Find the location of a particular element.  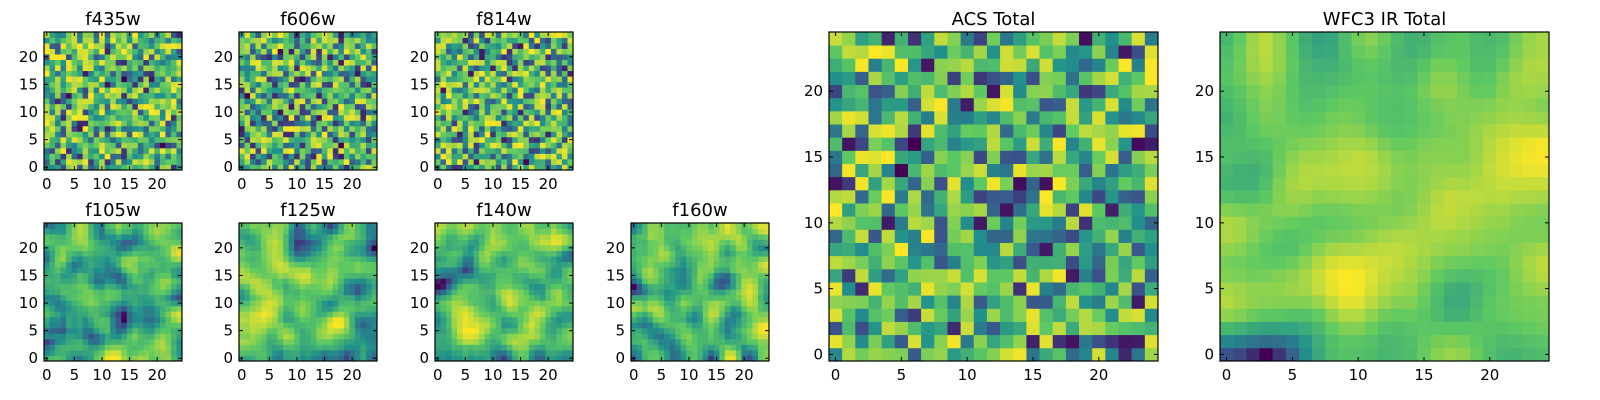

panel-title: f105w is located at coordinates (112, 210).